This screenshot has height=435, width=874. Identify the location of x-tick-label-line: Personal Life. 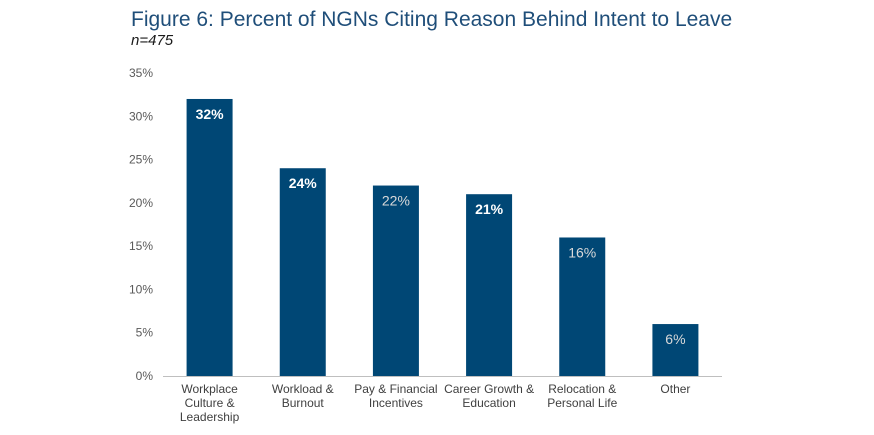
(582, 403).